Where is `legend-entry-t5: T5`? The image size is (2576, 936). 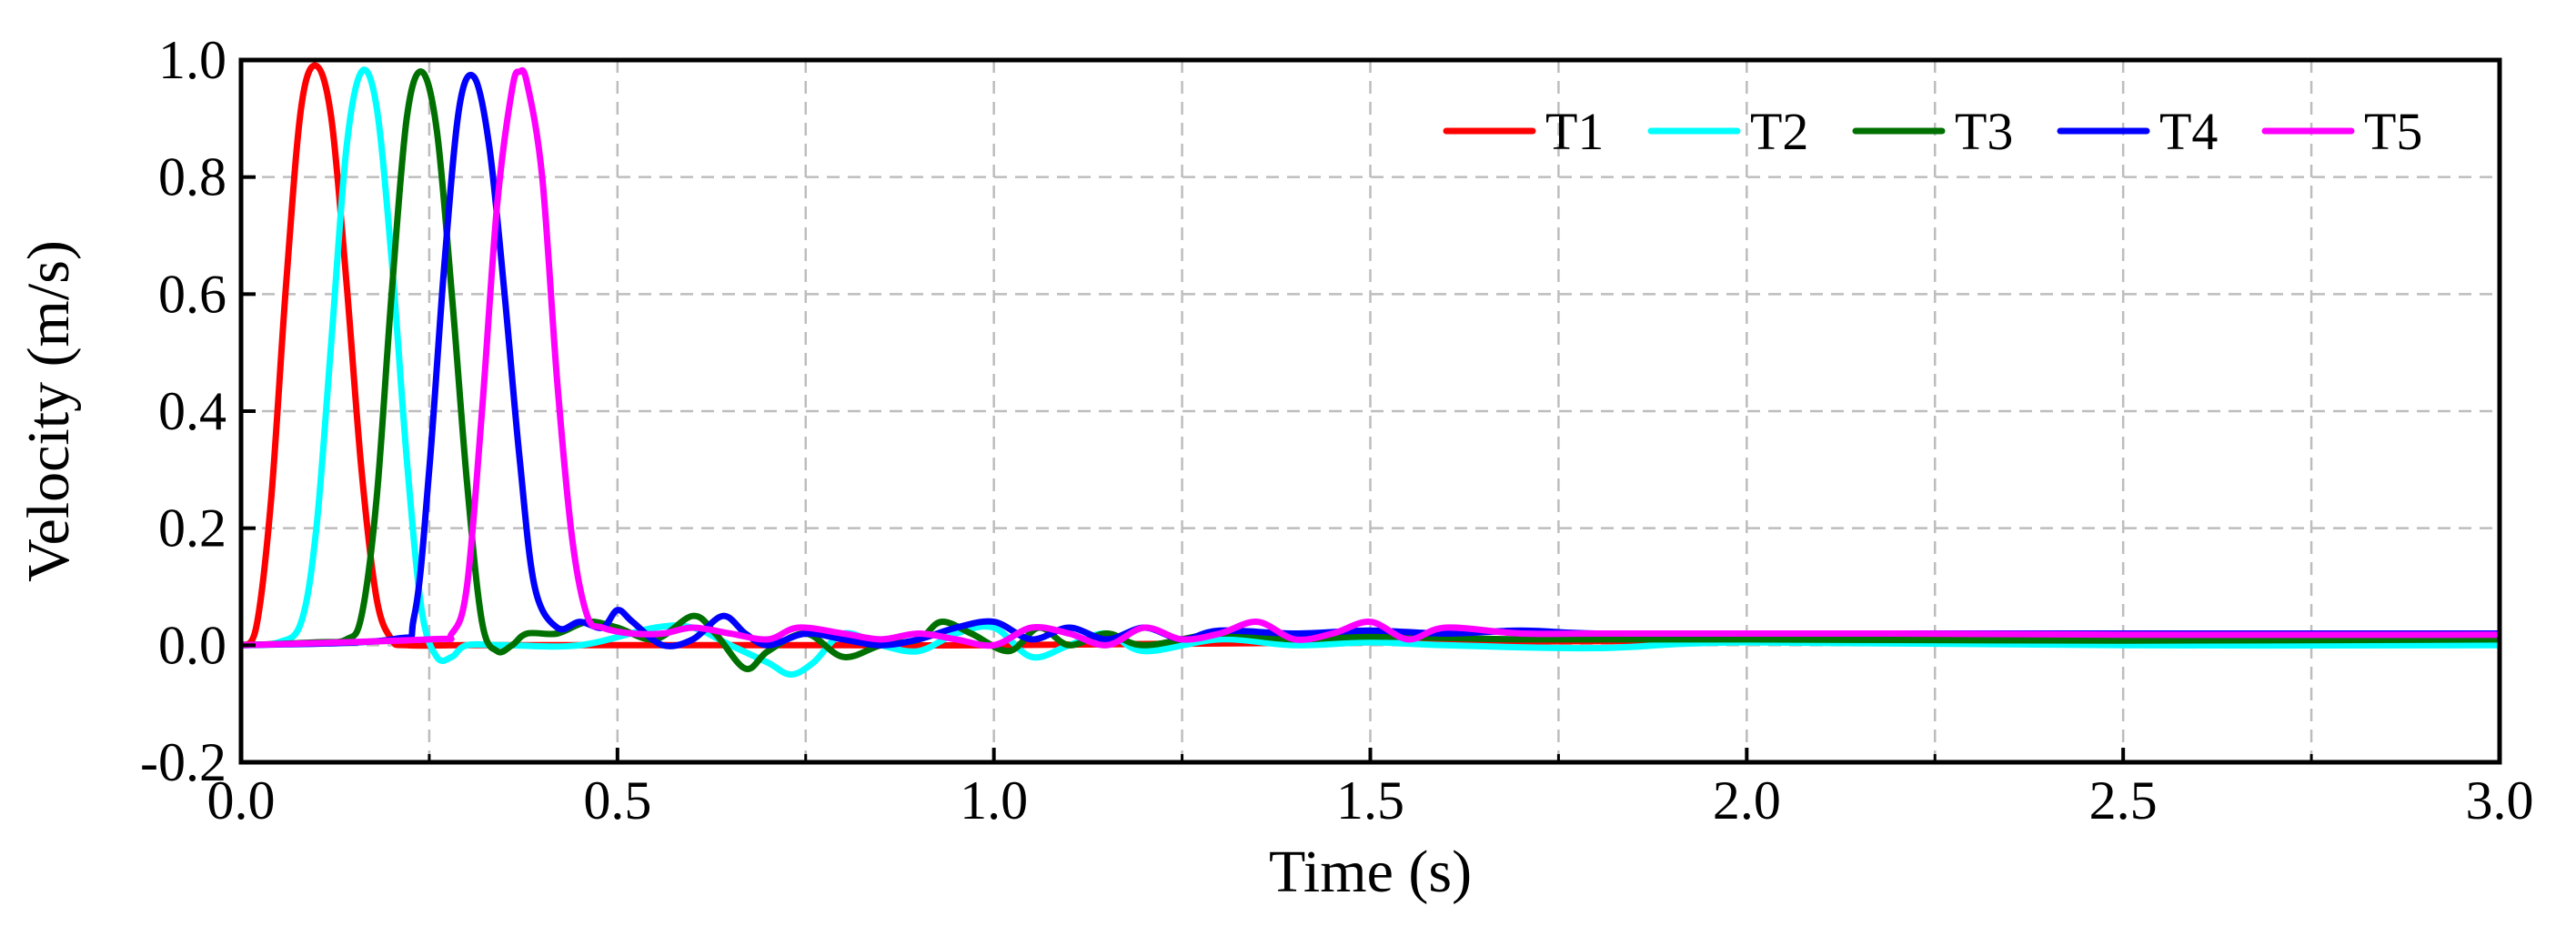
legend-entry-t5: T5 is located at coordinates (2341, 131).